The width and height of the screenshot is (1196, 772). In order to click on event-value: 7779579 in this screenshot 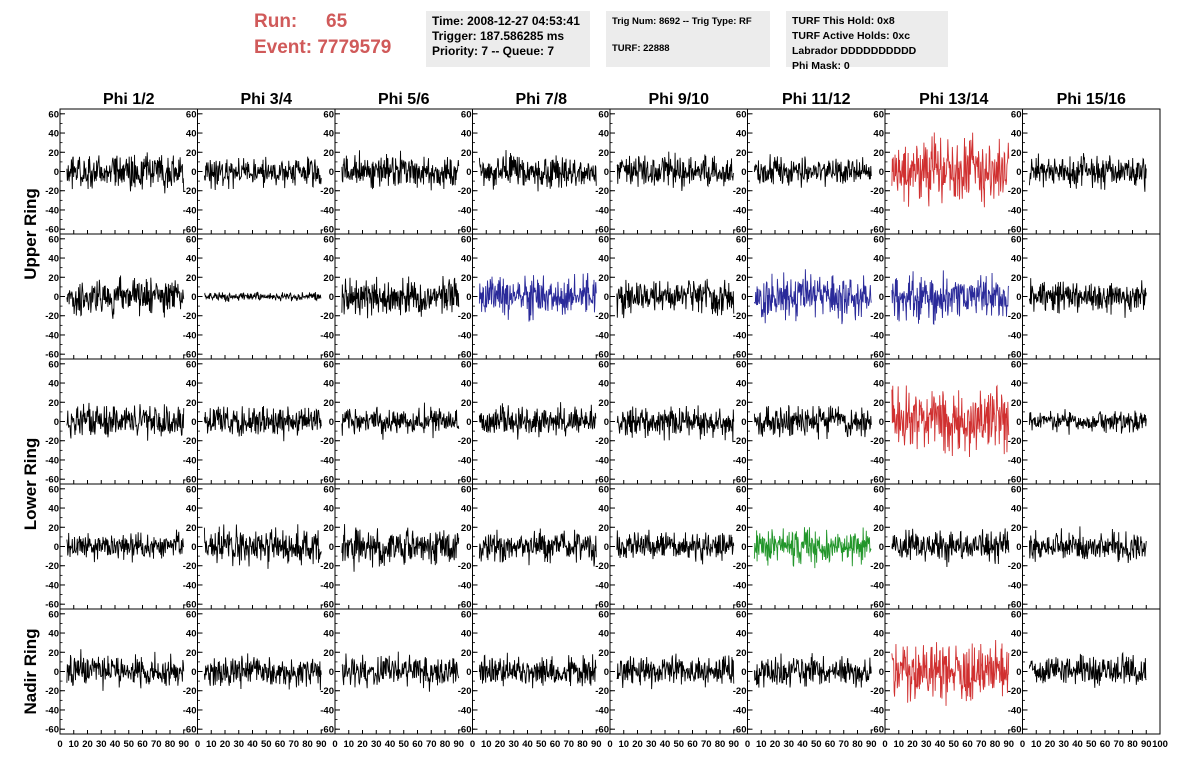, I will do `click(354, 47)`.